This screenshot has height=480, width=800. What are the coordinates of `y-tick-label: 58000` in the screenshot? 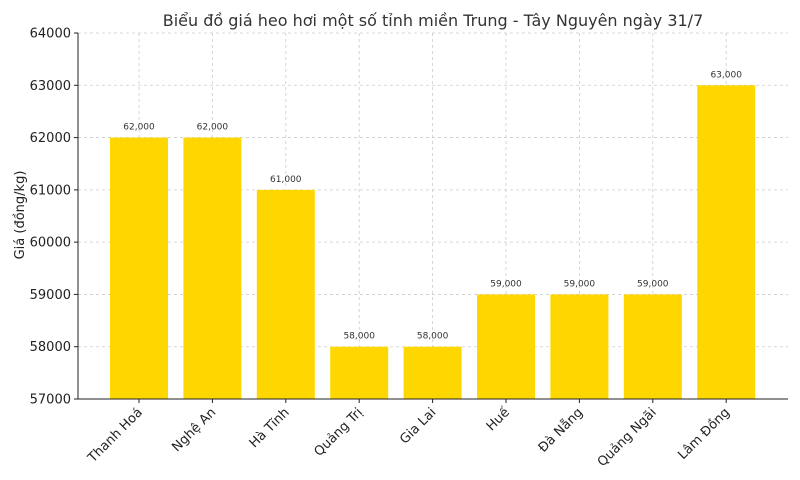 It's located at (50, 347).